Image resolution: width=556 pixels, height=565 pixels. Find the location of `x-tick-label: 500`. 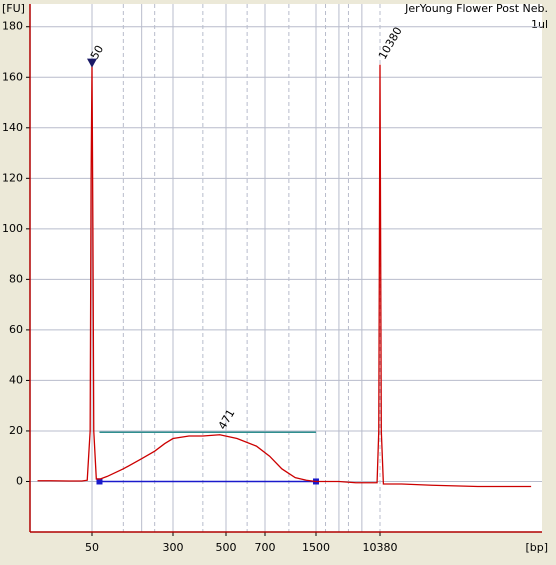

x-tick-label: 500 is located at coordinates (226, 547).